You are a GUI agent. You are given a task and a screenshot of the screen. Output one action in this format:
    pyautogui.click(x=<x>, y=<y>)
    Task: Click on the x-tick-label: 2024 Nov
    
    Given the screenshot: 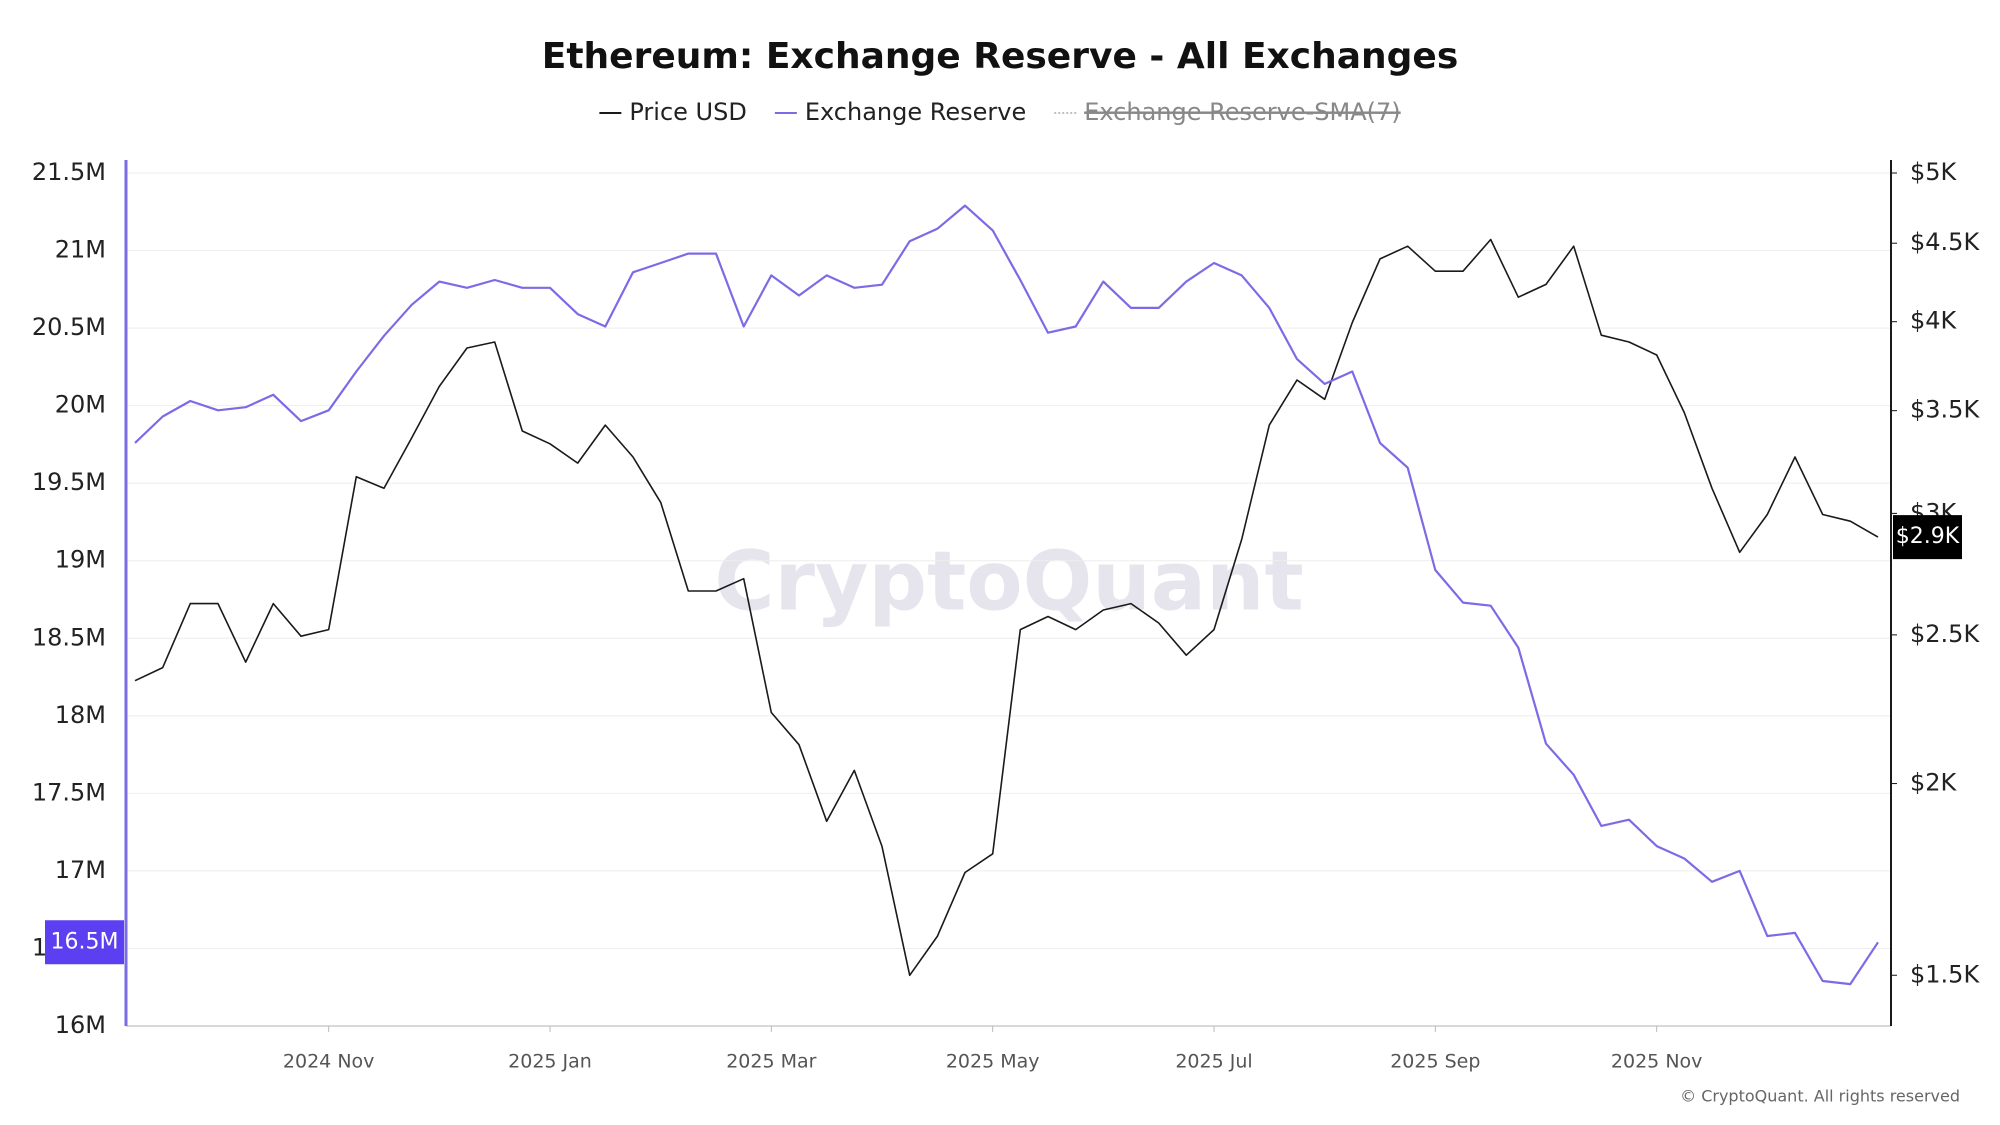 What is the action you would take?
    pyautogui.click(x=328, y=1062)
    